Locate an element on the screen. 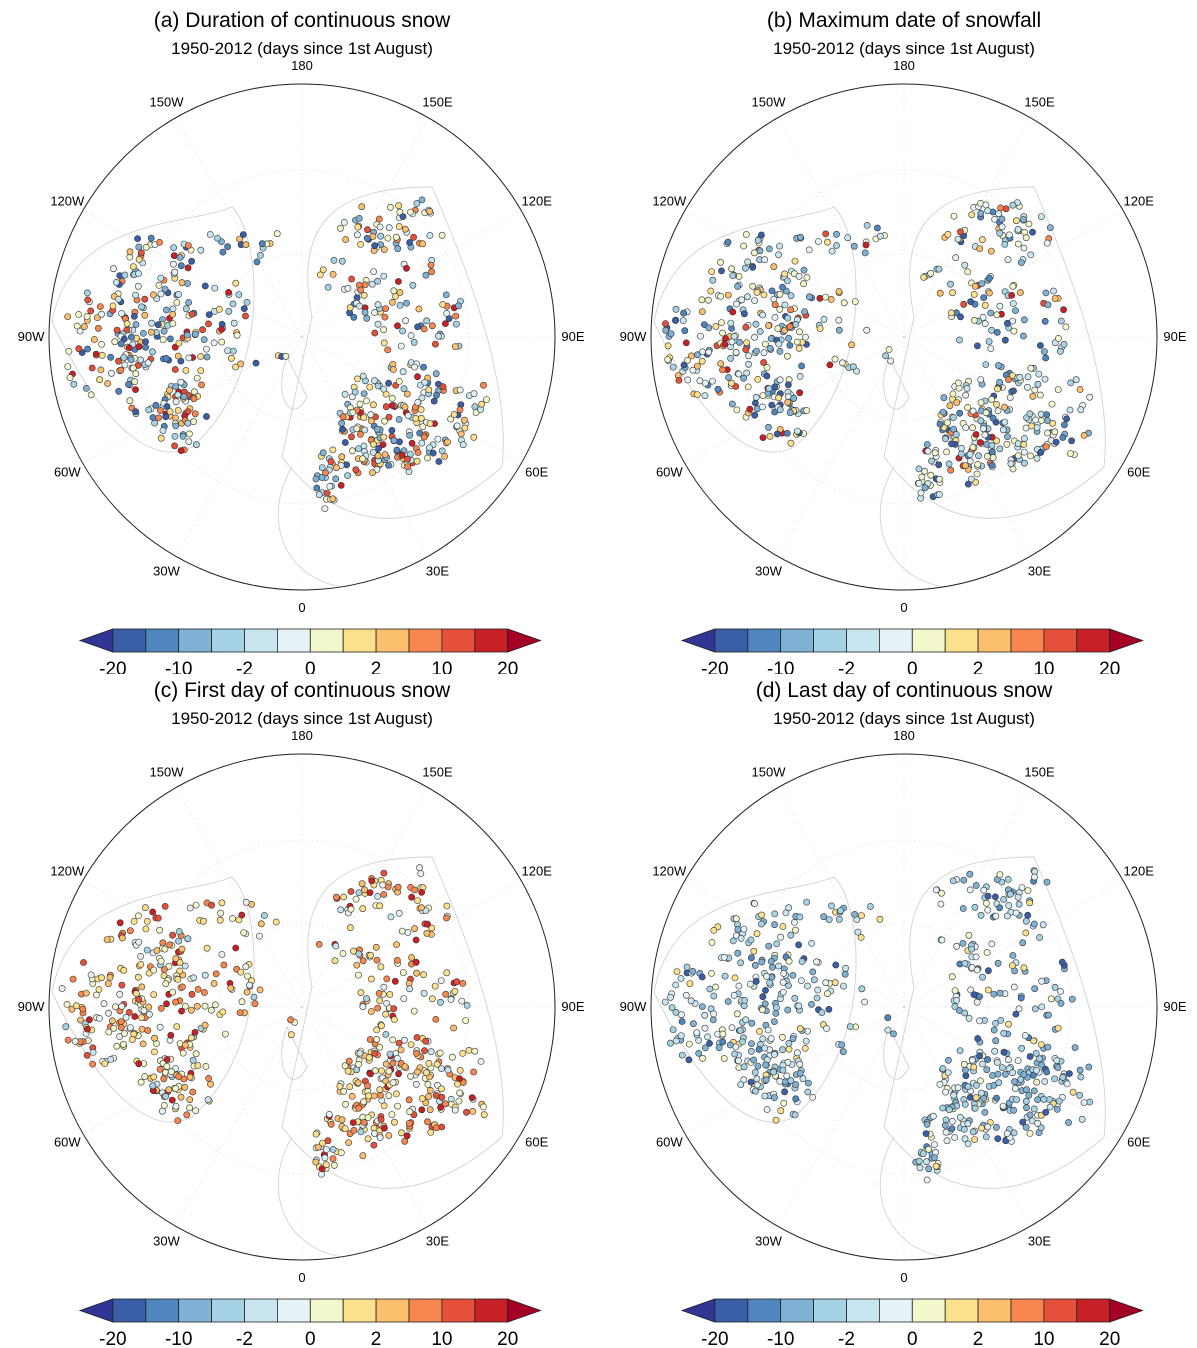  meridian-line is located at coordinates (192, 274).